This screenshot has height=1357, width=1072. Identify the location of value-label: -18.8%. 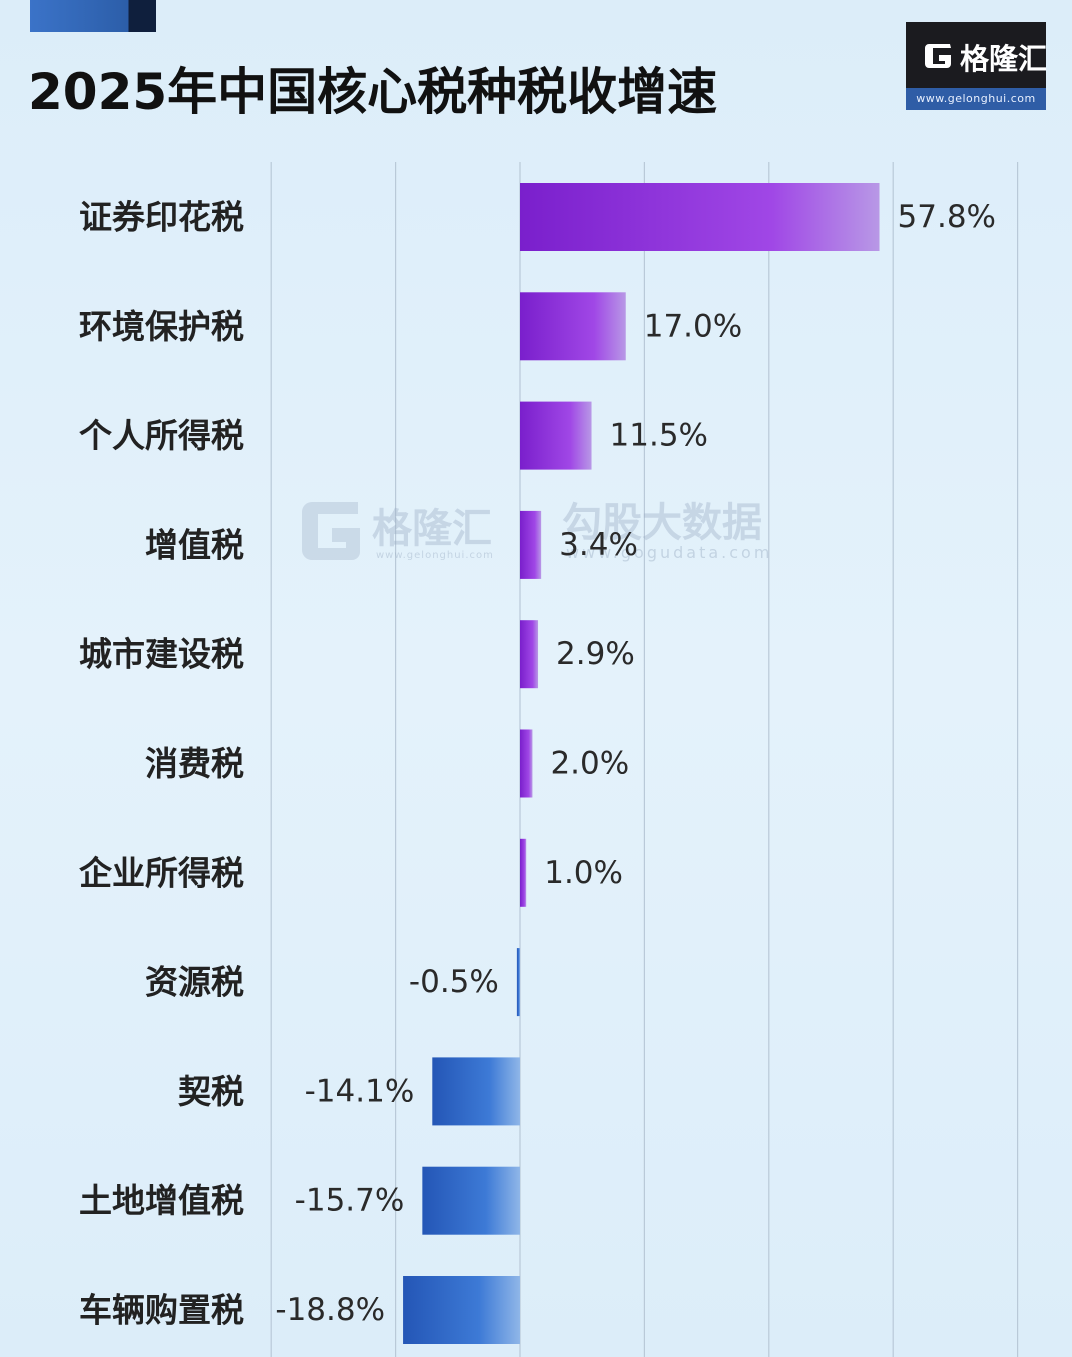
(330, 1310).